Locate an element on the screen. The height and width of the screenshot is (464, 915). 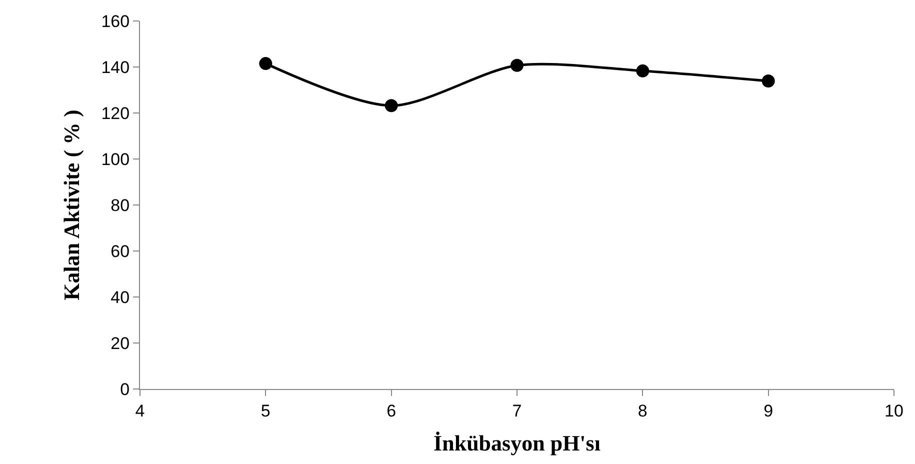
y-tick-label: 140 is located at coordinates (115, 67).